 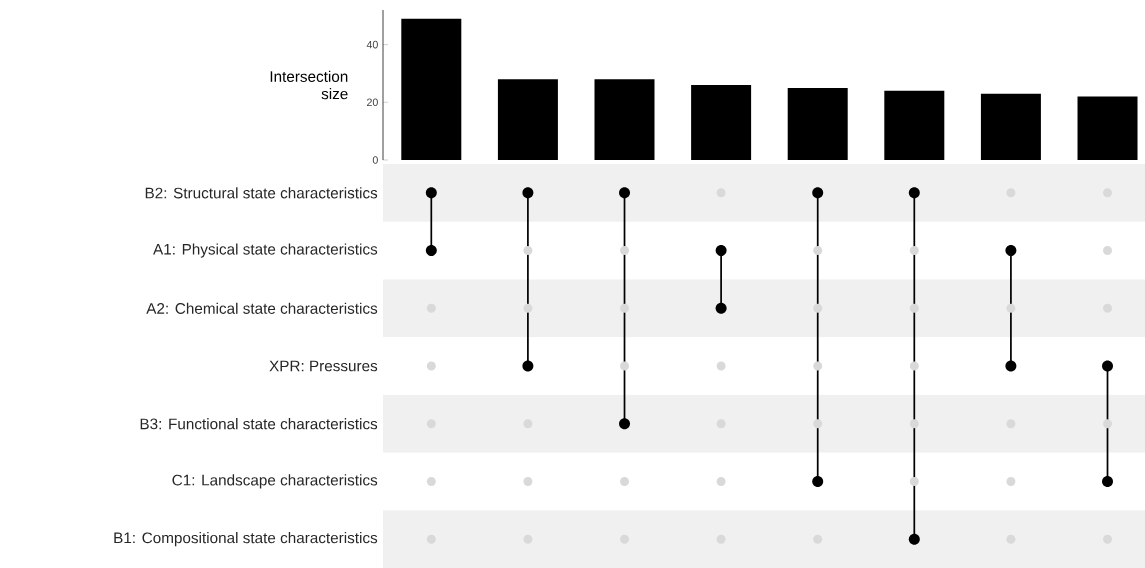 I want to click on text: XPR: Pressures, so click(x=323, y=366).